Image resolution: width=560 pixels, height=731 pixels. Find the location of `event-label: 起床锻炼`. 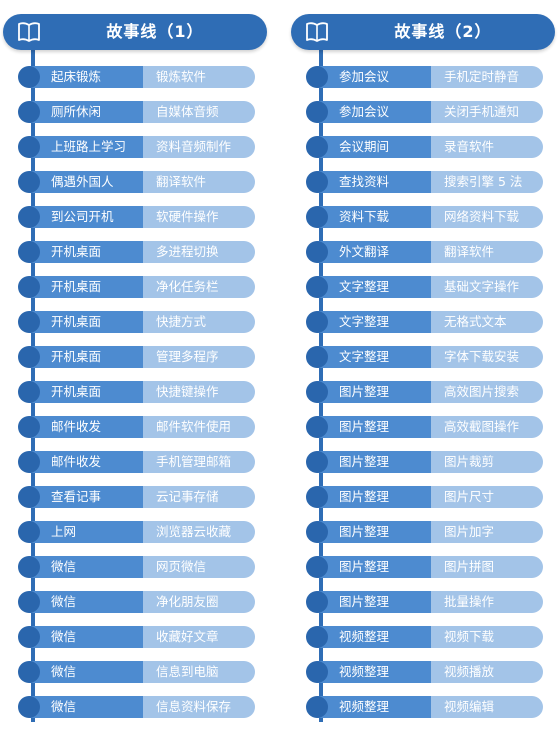

event-label: 起床锻炼 is located at coordinates (86, 77).